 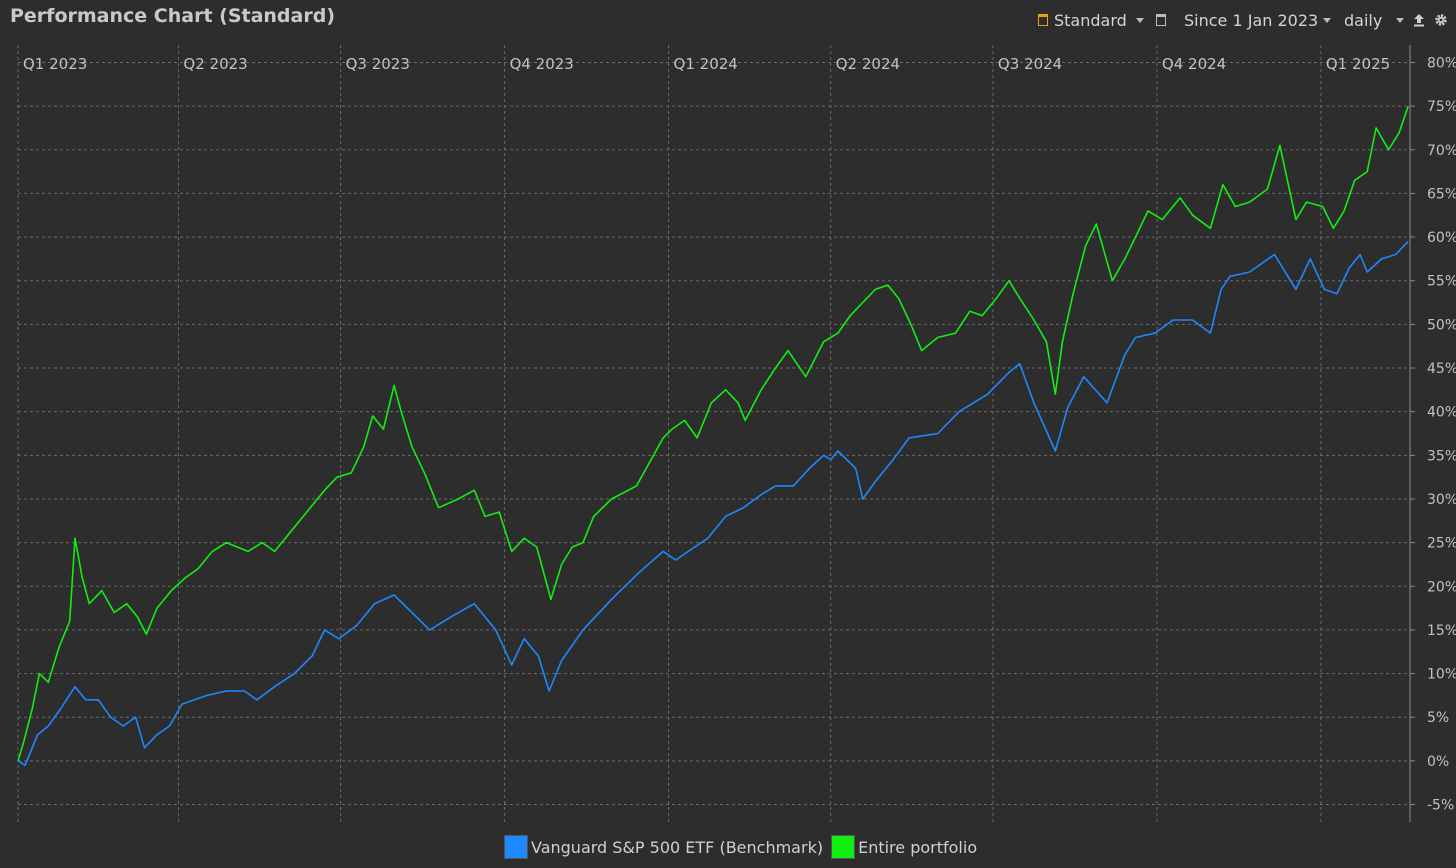 What do you see at coordinates (1043, 20) in the screenshot?
I see `view-icon` at bounding box center [1043, 20].